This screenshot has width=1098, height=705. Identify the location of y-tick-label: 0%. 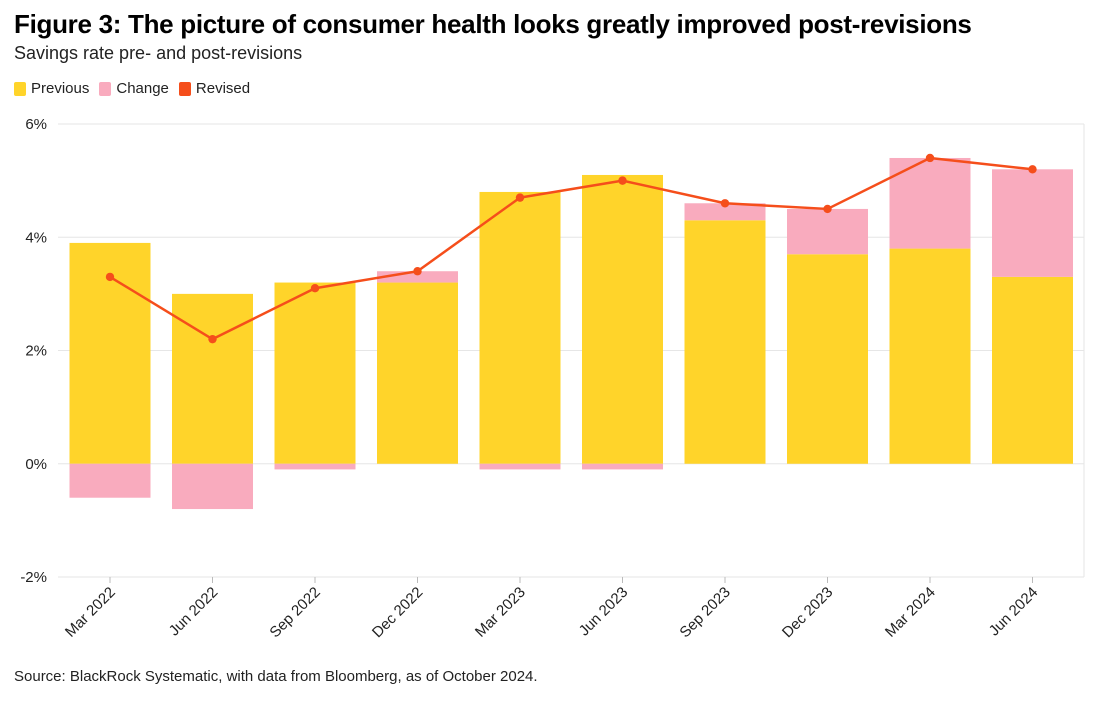
(36, 464).